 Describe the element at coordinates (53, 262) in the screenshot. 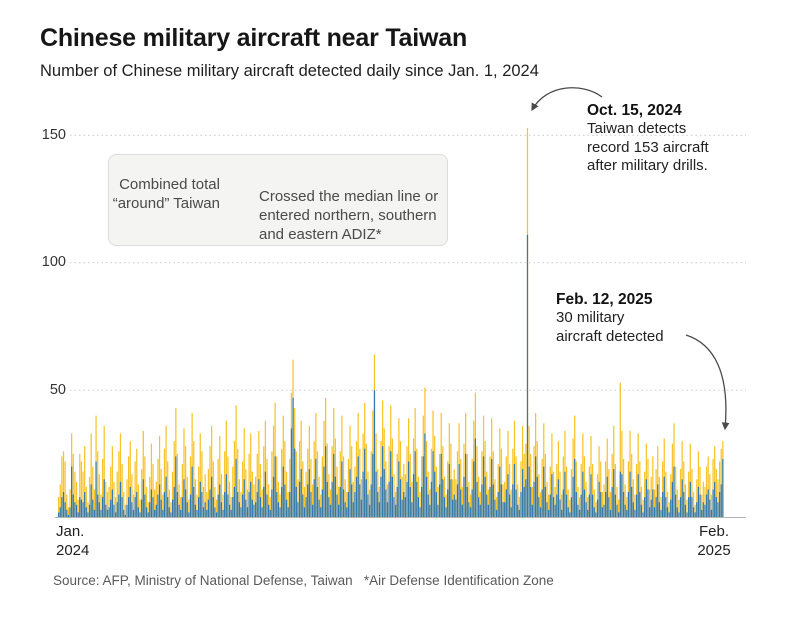

I see `y-tick-100: 100` at that location.